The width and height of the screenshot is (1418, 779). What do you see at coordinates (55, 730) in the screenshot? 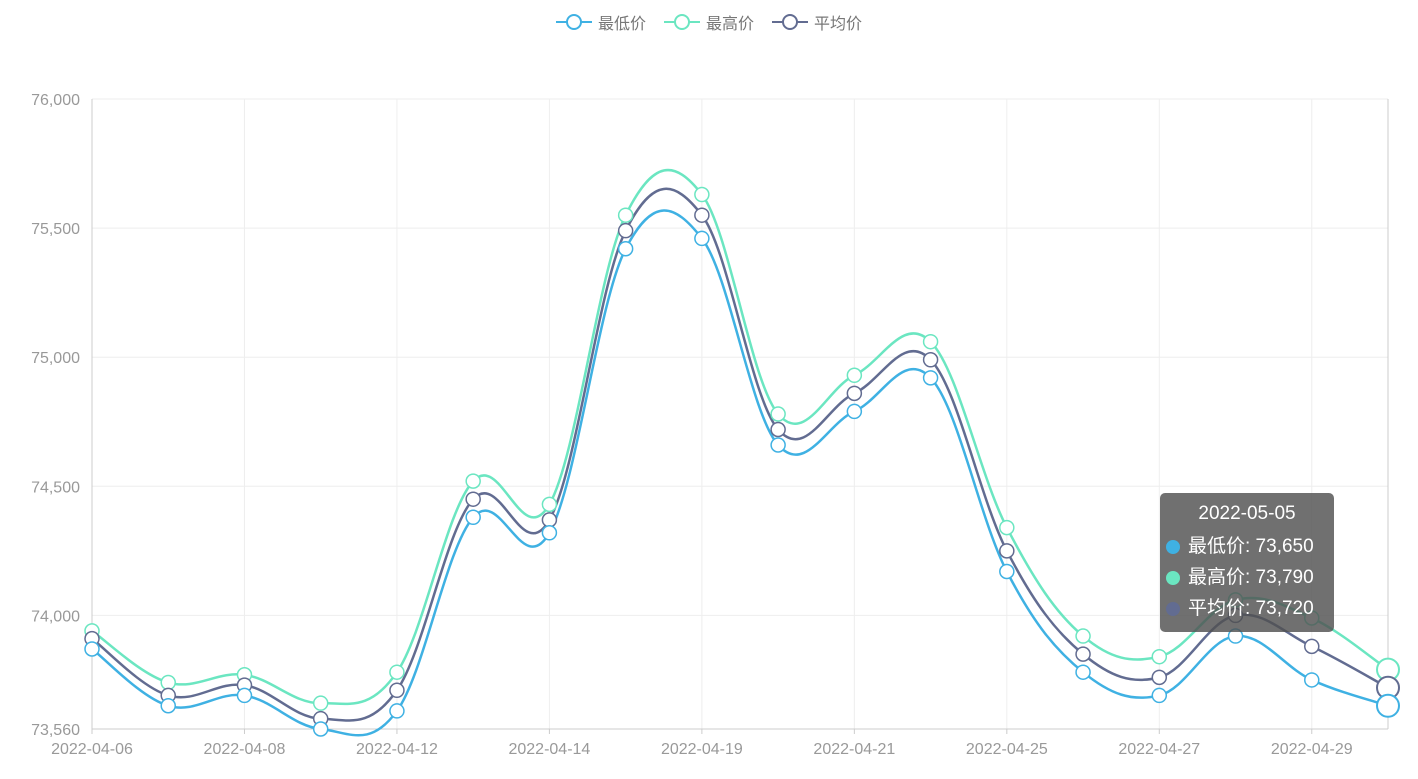
I see `y-tick-label: 73,560` at bounding box center [55, 730].